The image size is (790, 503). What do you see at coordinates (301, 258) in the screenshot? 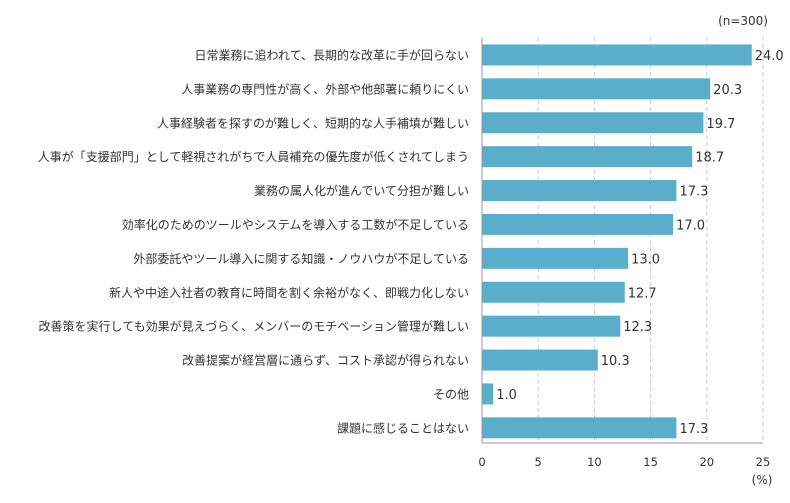
I see `category-label: 外部委託やツール導入に関する知識・ノウハウが不足している` at bounding box center [301, 258].